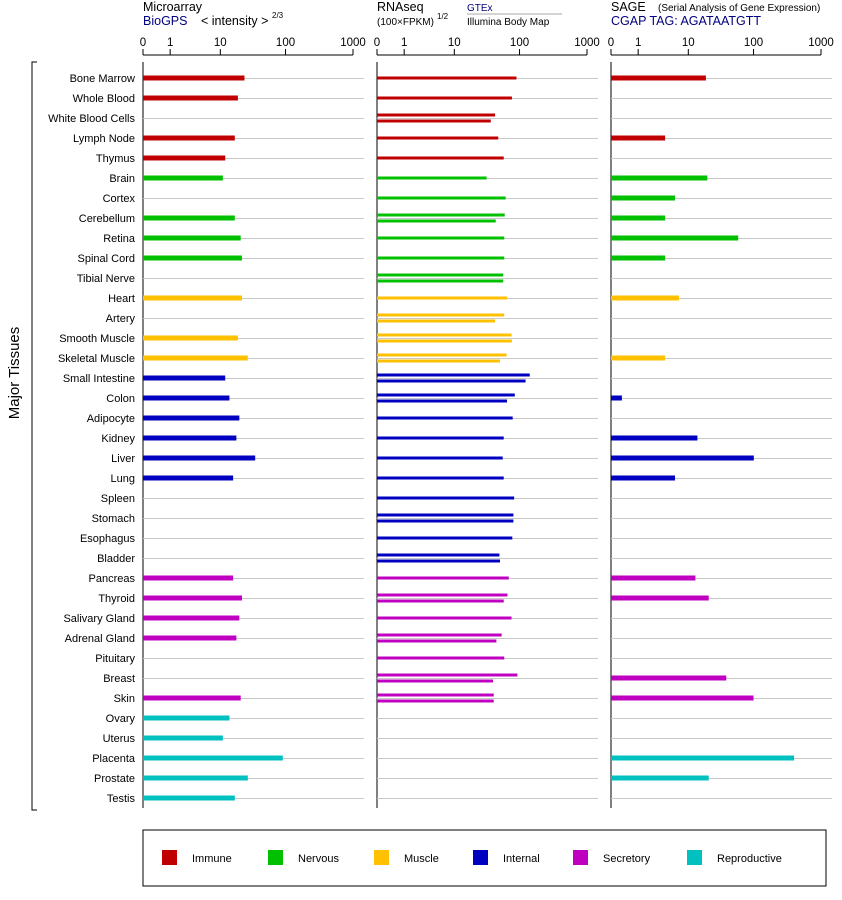  I want to click on legend-label-secretory: Secretory, so click(627, 859).